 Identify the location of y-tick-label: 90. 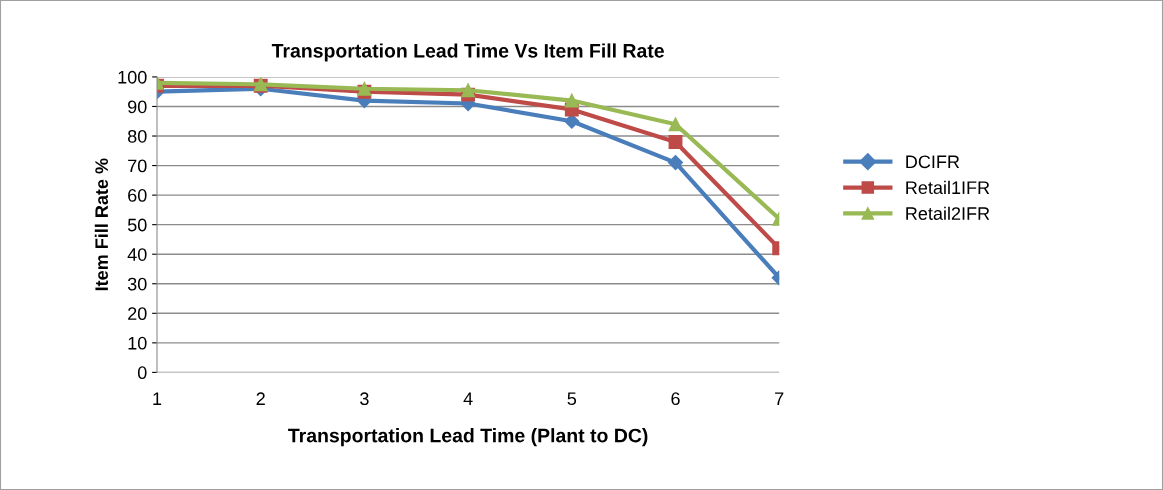
(137, 107).